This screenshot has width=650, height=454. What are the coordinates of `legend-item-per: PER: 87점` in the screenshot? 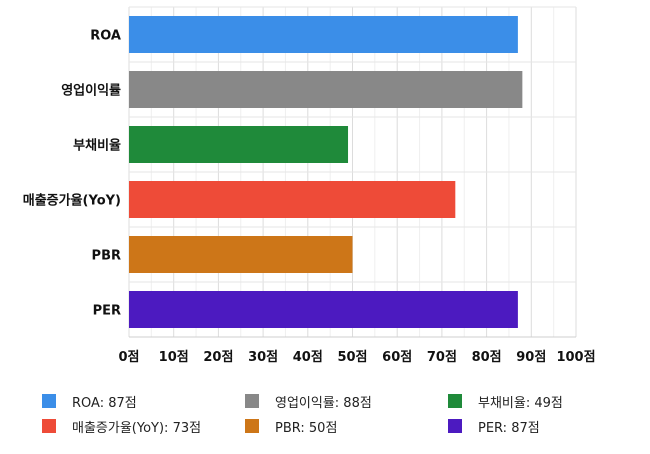 It's located at (494, 426).